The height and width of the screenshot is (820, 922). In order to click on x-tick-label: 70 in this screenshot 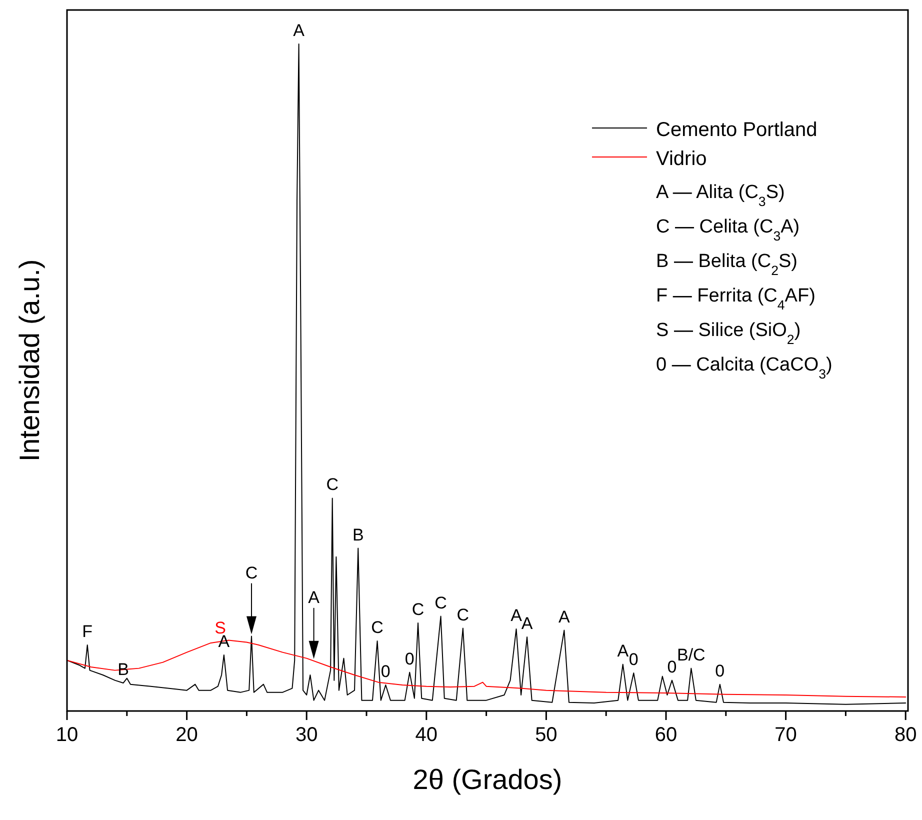, I will do `click(785, 735)`.